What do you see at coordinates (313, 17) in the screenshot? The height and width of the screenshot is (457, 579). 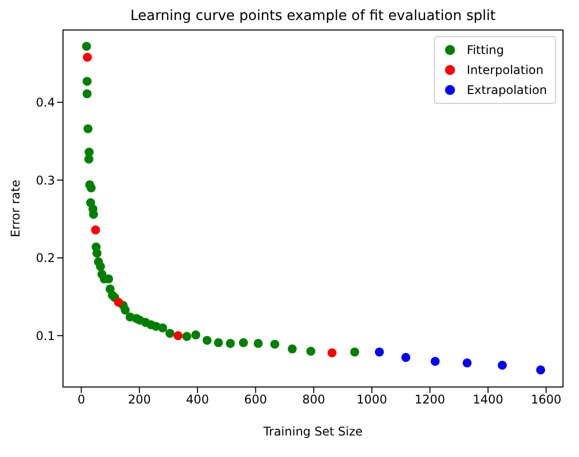 I see `chart-title: Learning curve points example of fit evaluation split` at bounding box center [313, 17].